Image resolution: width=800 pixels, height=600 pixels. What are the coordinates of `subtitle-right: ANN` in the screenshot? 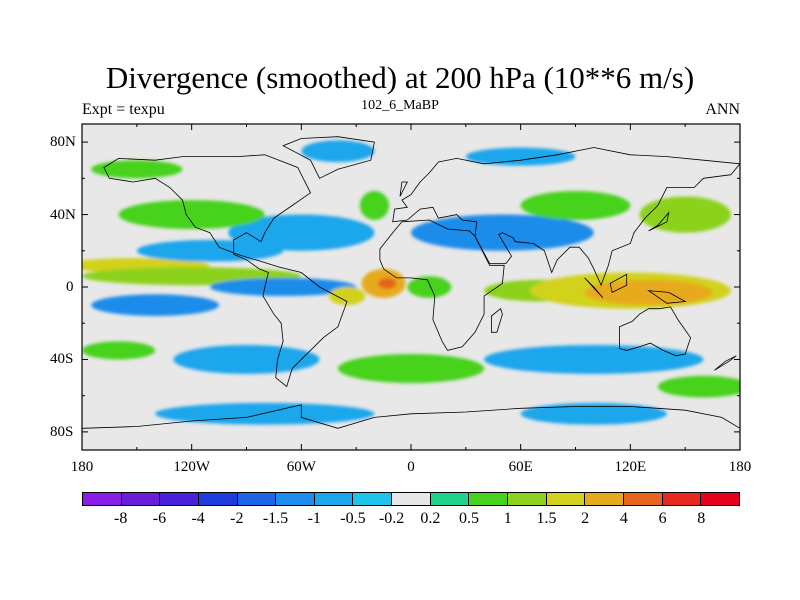 It's located at (722, 109).